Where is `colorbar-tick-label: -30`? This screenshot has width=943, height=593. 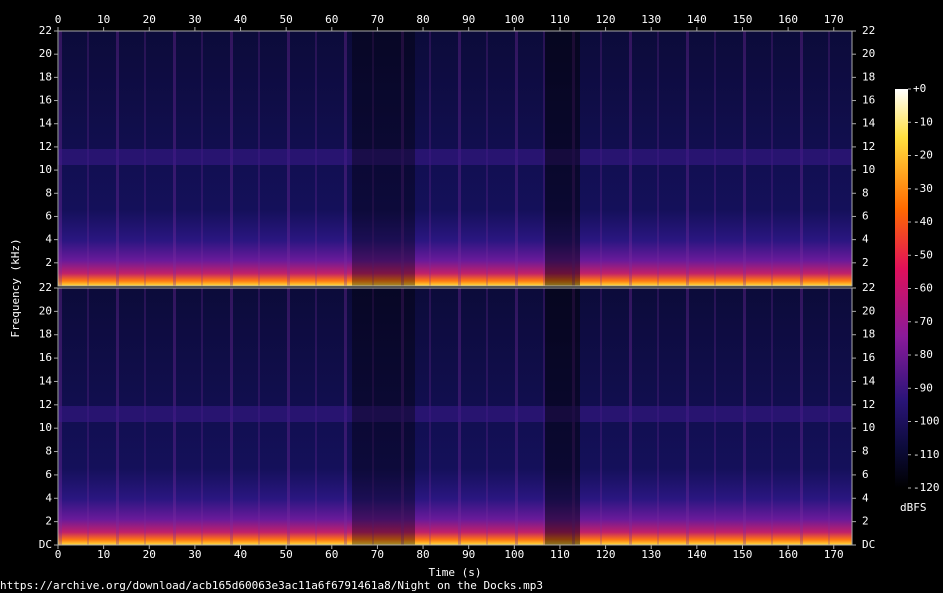
colorbar-tick-label: -30 is located at coordinates (923, 188).